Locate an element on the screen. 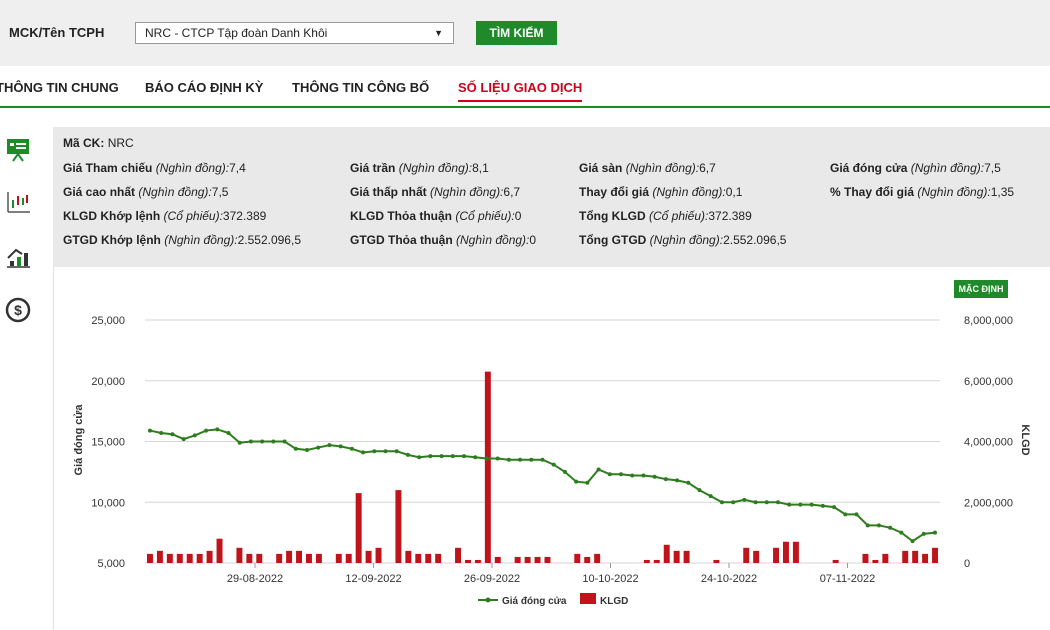 The image size is (1050, 630). company-select: NRC - CTCP Tập đoàn Danh Khôi ▼ is located at coordinates (294, 33).